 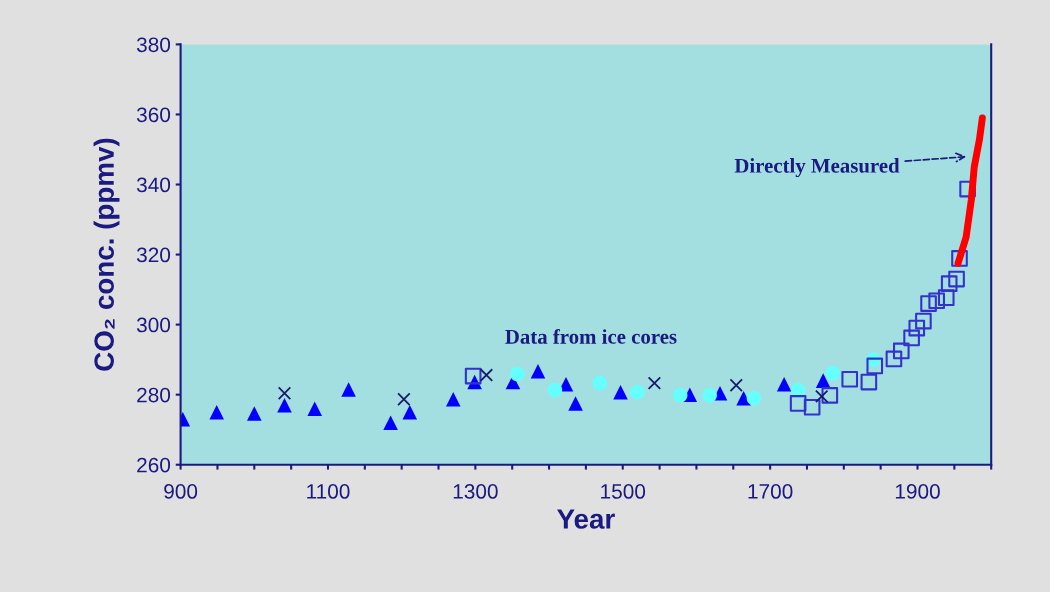 I want to click on y-tick-label: 360, so click(x=153, y=115).